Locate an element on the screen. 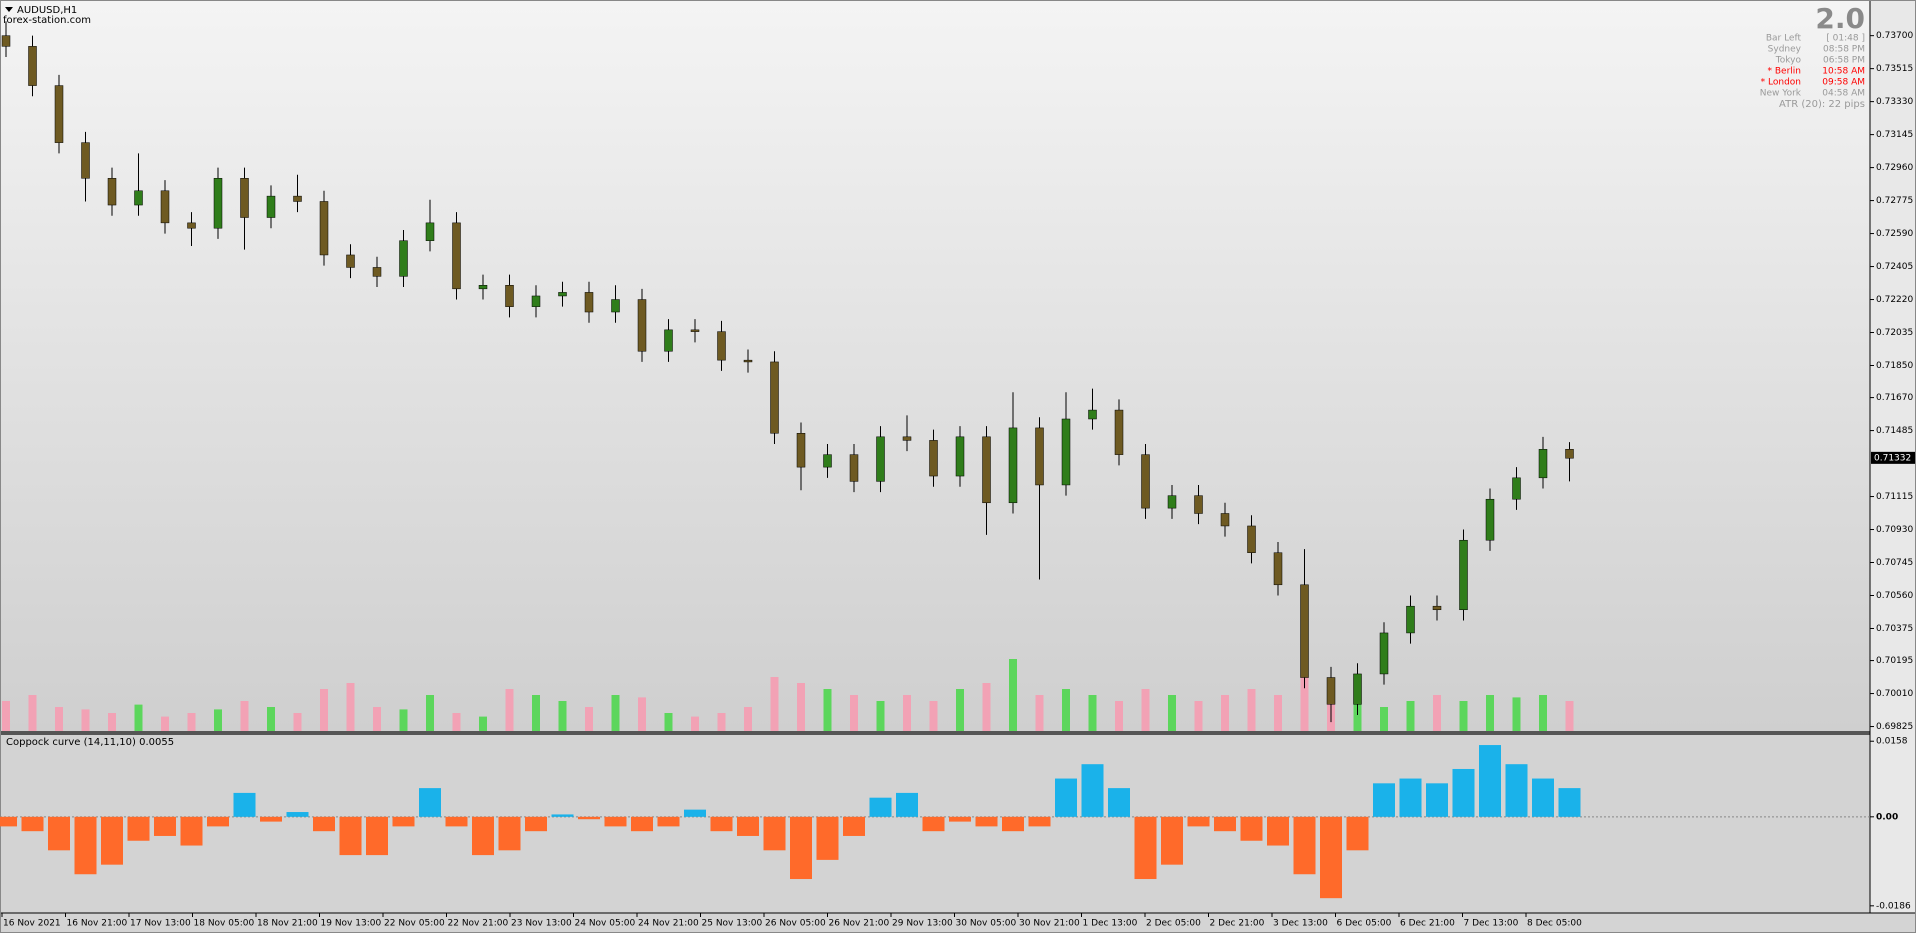 This screenshot has height=933, width=1916. y-tick-label: 0.73330 is located at coordinates (1894, 102).